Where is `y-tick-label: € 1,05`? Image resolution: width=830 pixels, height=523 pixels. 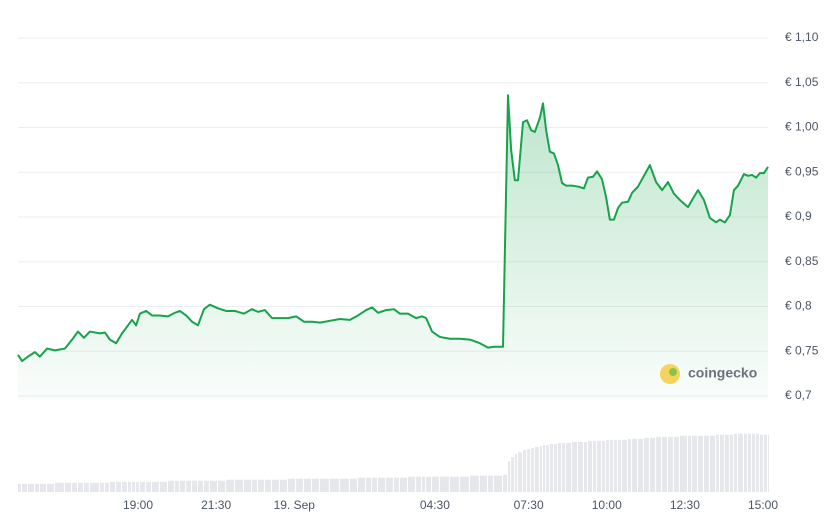 y-tick-label: € 1,05 is located at coordinates (802, 82).